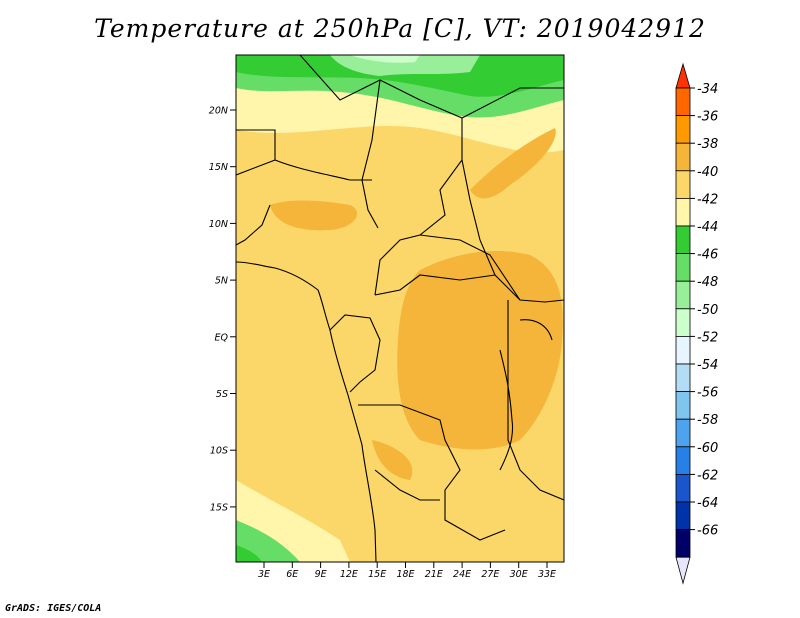 The image size is (800, 618). Describe the element at coordinates (219, 507) in the screenshot. I see `lat-label: 15S` at that location.